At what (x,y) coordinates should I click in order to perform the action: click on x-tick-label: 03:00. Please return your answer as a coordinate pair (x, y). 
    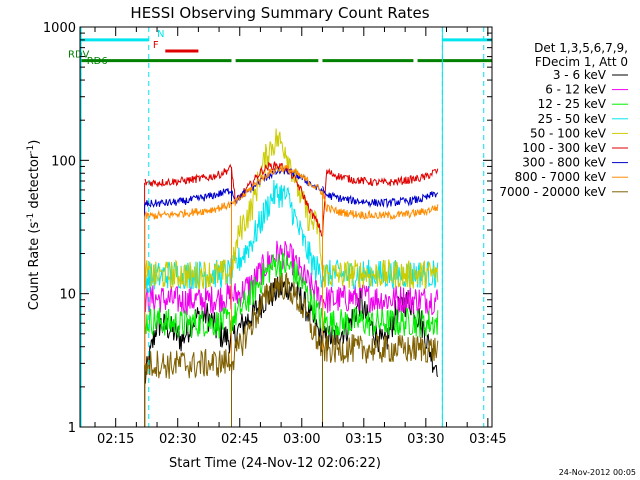
    Looking at the image, I should click on (301, 439).